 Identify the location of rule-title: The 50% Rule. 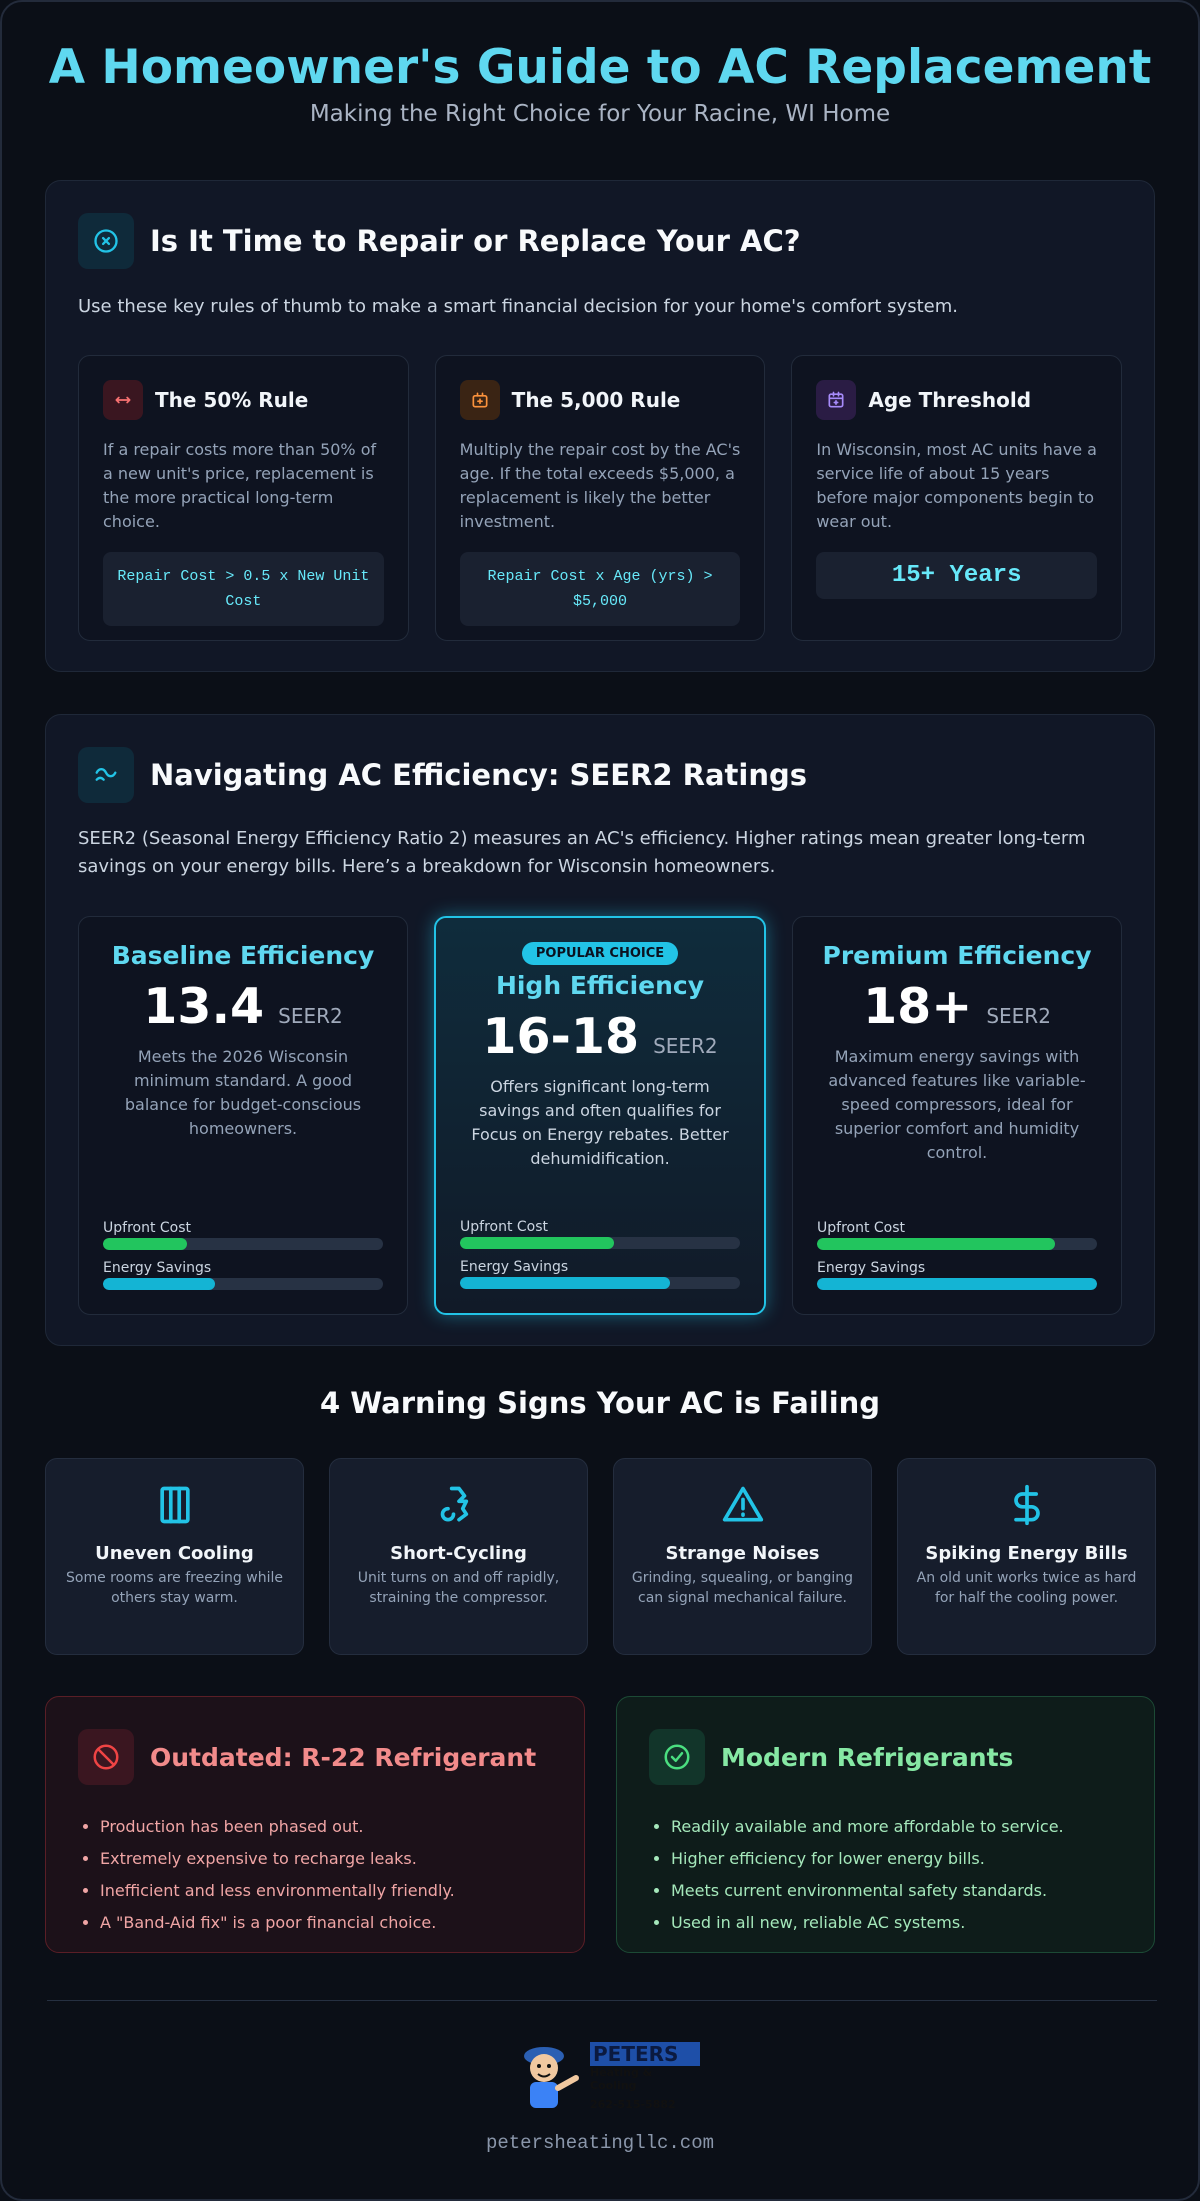
(232, 400).